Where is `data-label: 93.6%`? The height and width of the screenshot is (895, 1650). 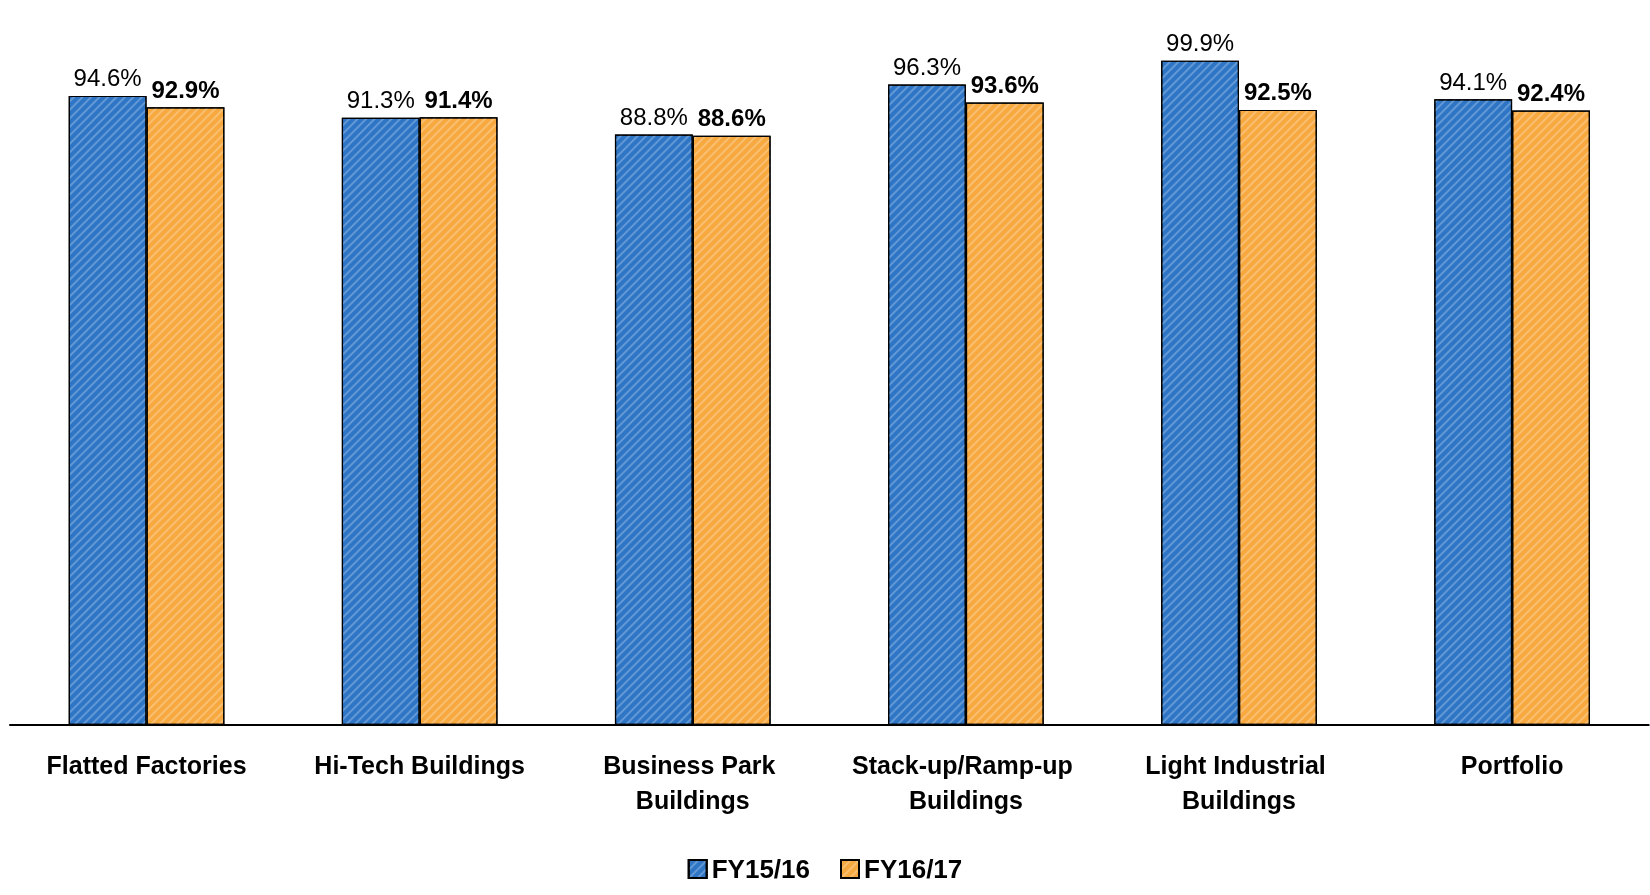 data-label: 93.6% is located at coordinates (1004, 85).